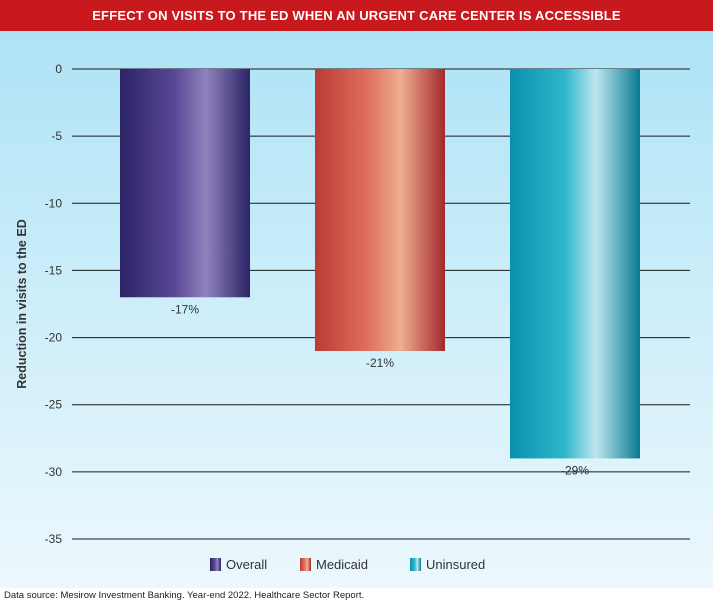 The height and width of the screenshot is (607, 713). I want to click on data-label-medicaid: -21%, so click(380, 363).